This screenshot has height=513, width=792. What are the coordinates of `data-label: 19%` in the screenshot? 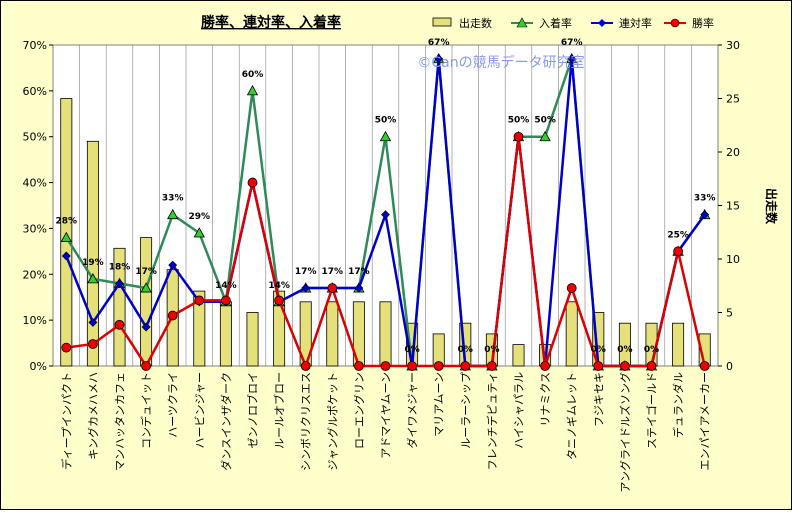 It's located at (93, 263).